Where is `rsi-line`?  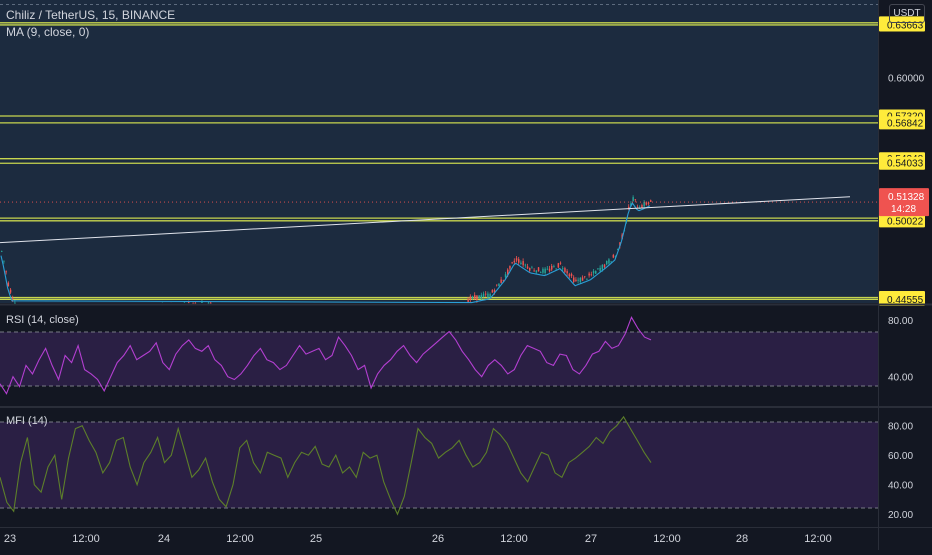 rsi-line is located at coordinates (326, 355).